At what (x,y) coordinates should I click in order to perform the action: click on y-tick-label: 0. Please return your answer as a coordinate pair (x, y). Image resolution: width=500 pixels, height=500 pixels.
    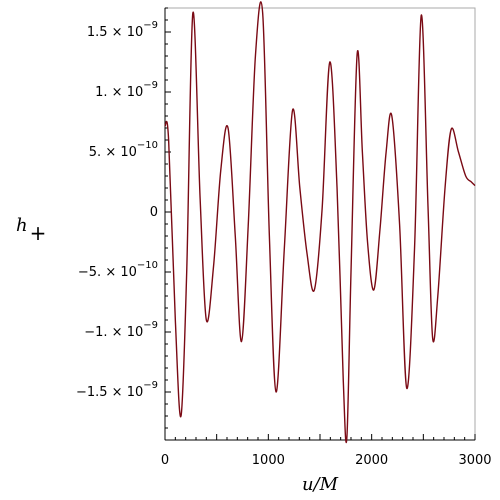
    Looking at the image, I should click on (154, 212).